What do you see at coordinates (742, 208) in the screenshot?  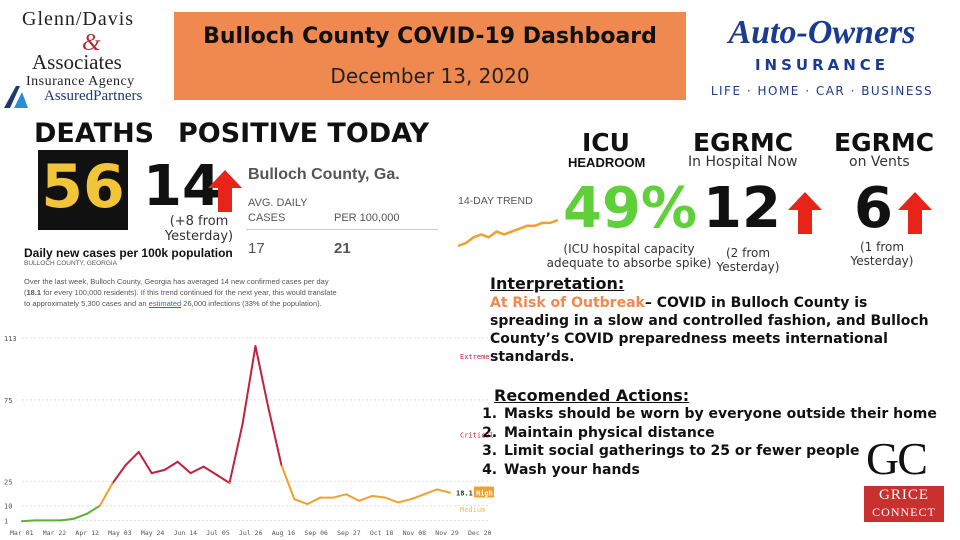 I see `hospital-value: 12` at bounding box center [742, 208].